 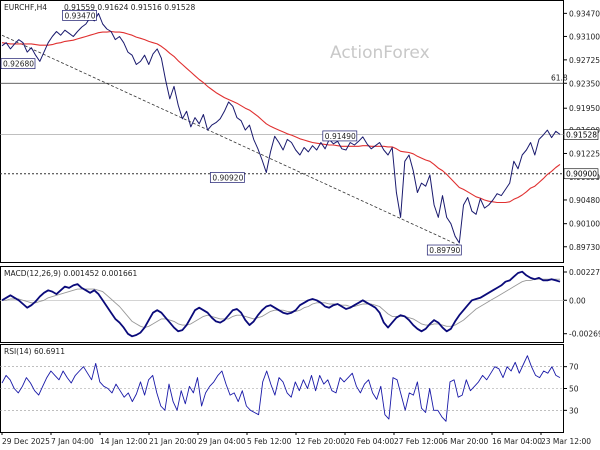 What do you see at coordinates (25, 7) in the screenshot?
I see `price-title: EURCHF,H4` at bounding box center [25, 7].